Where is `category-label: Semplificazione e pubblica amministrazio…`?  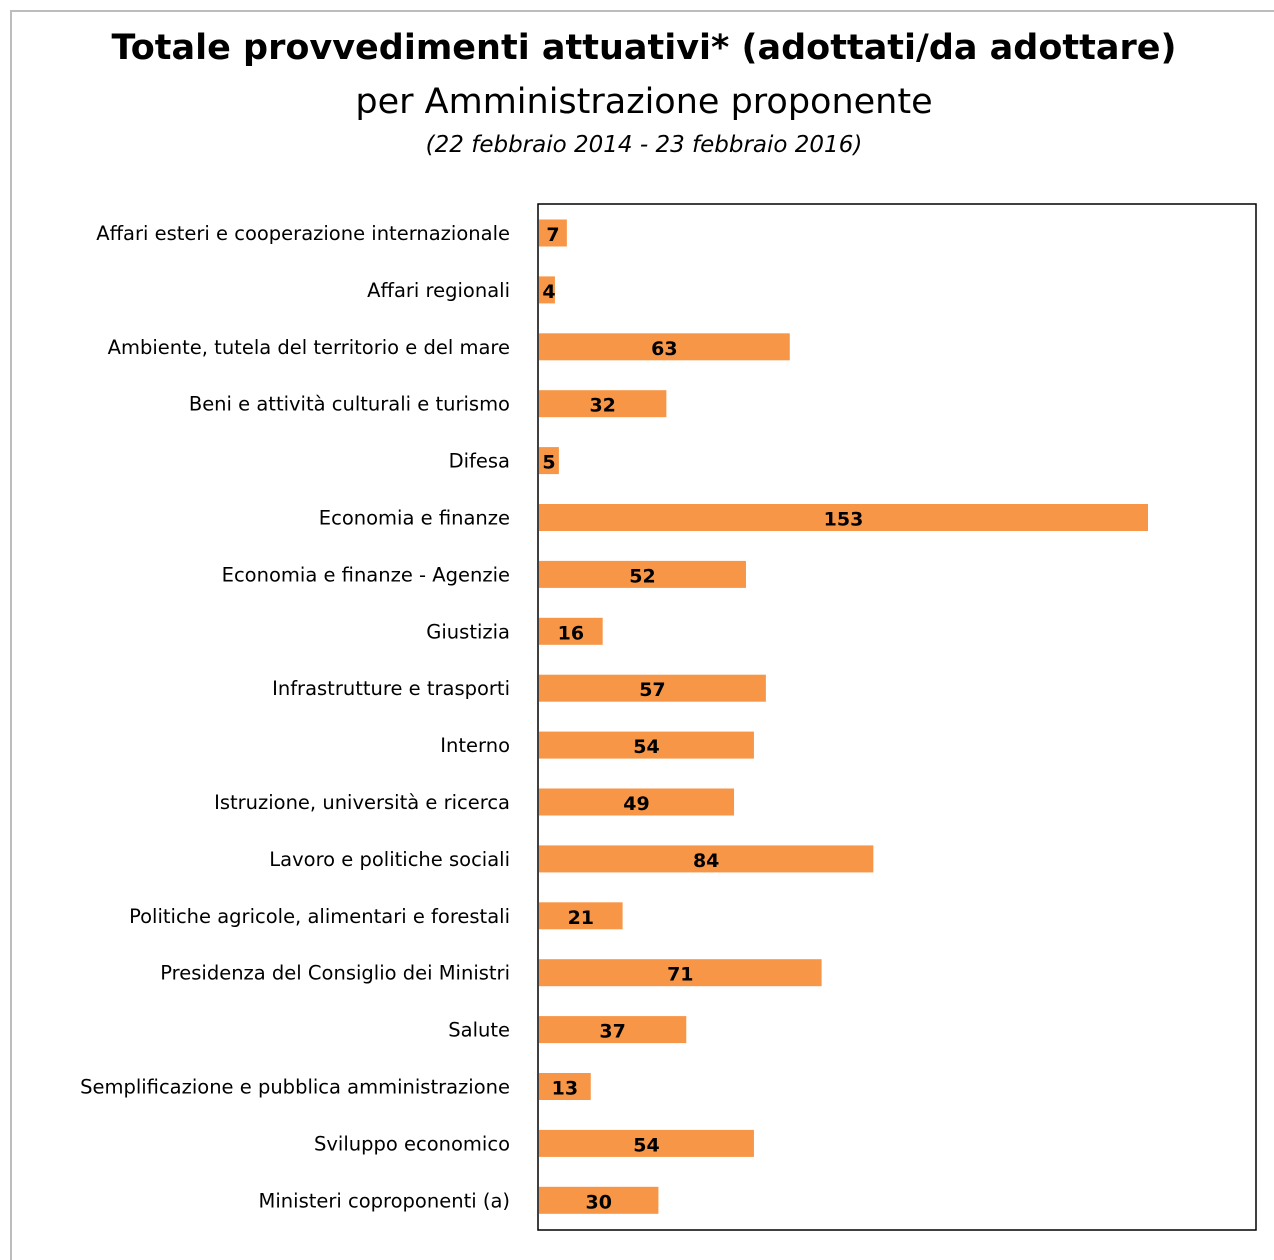
category-label: Semplificazione e pubblica amministrazio… is located at coordinates (295, 1087).